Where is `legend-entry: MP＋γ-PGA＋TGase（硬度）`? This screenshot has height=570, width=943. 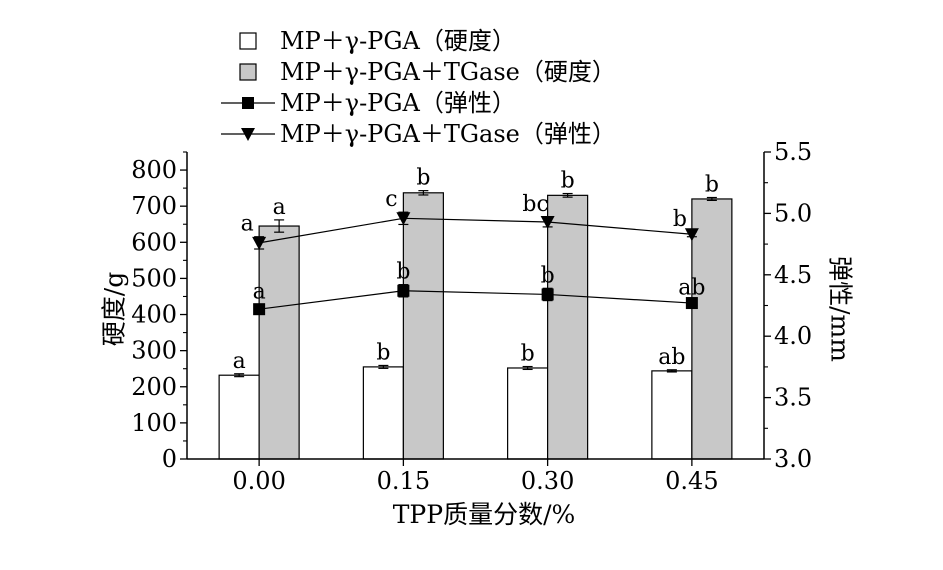
legend-entry: MP＋γ-PGA＋TGase（硬度） is located at coordinates (448, 72).